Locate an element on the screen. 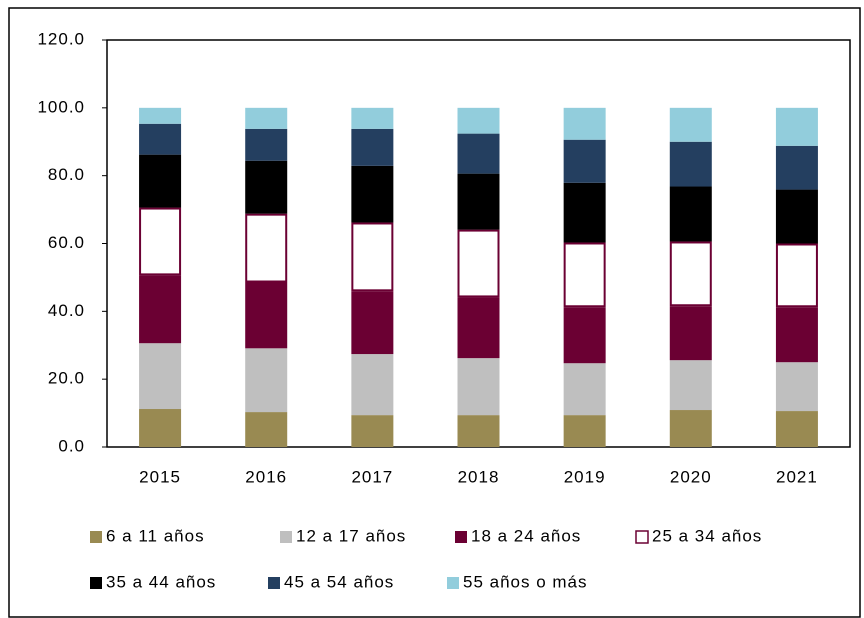 This screenshot has width=864, height=618. legend-label: 25 a 34 años is located at coordinates (707, 535).